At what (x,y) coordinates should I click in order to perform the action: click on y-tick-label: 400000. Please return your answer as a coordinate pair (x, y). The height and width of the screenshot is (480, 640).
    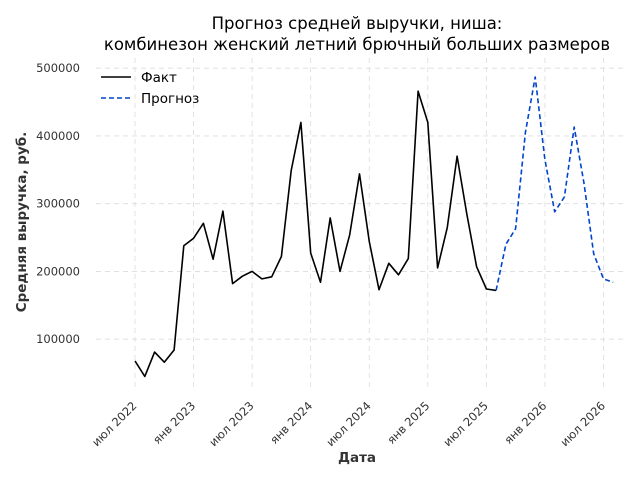
    Looking at the image, I should click on (58, 136).